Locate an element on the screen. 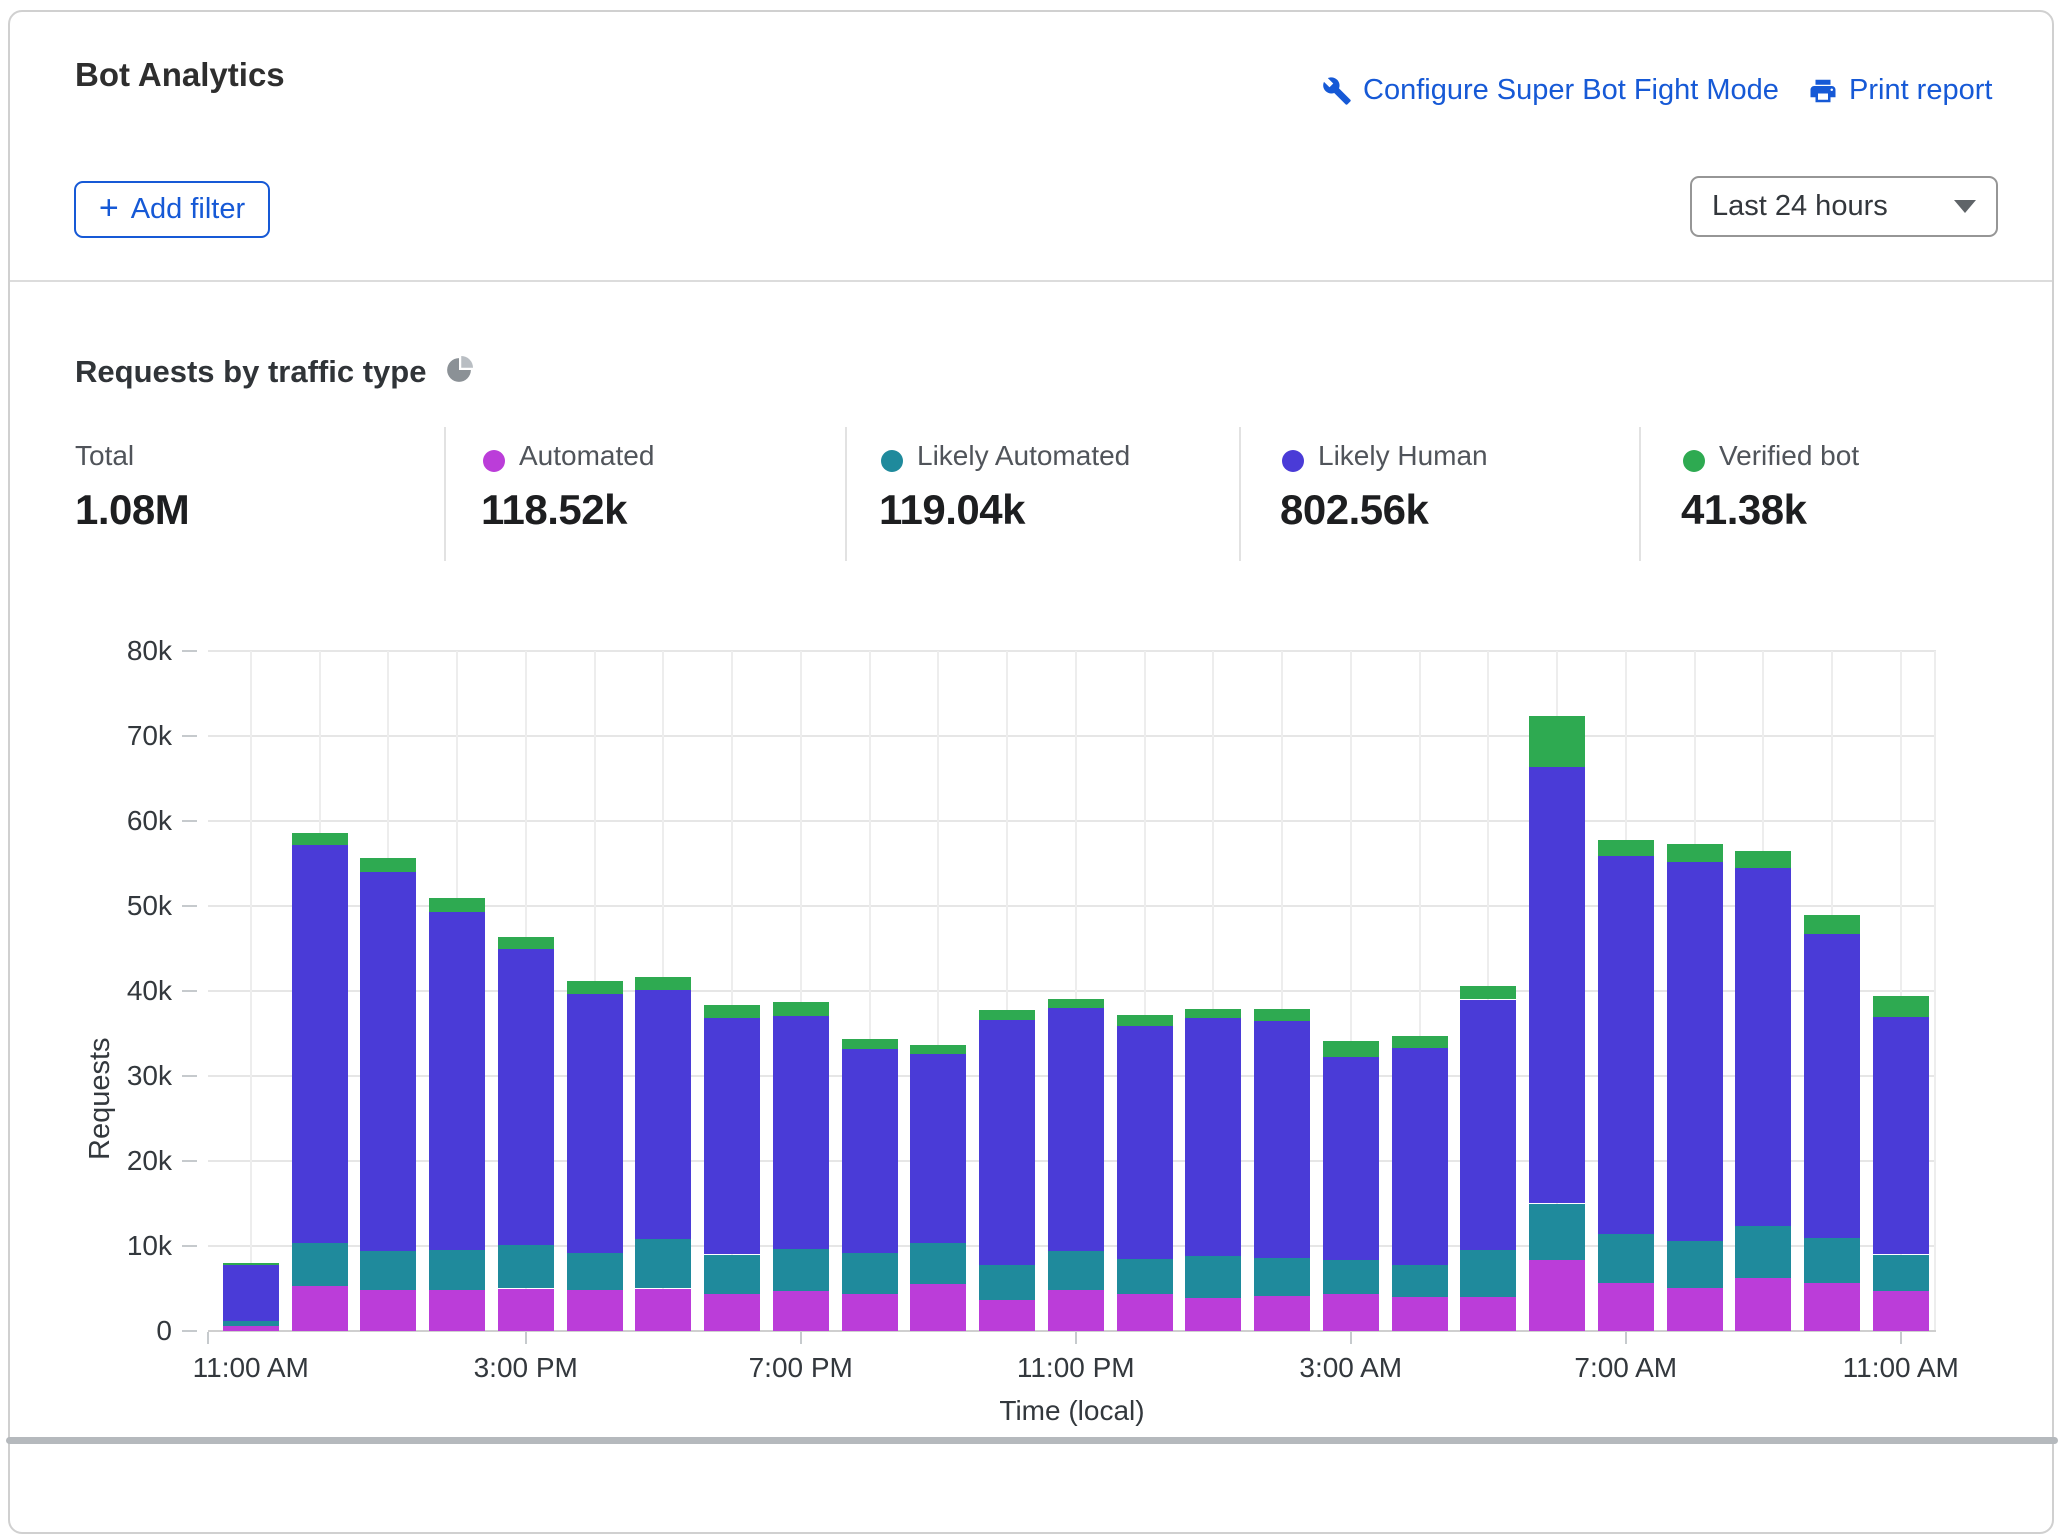 The width and height of the screenshot is (2062, 1534). bar-segment-likely-human-800am is located at coordinates (1694, 1051).